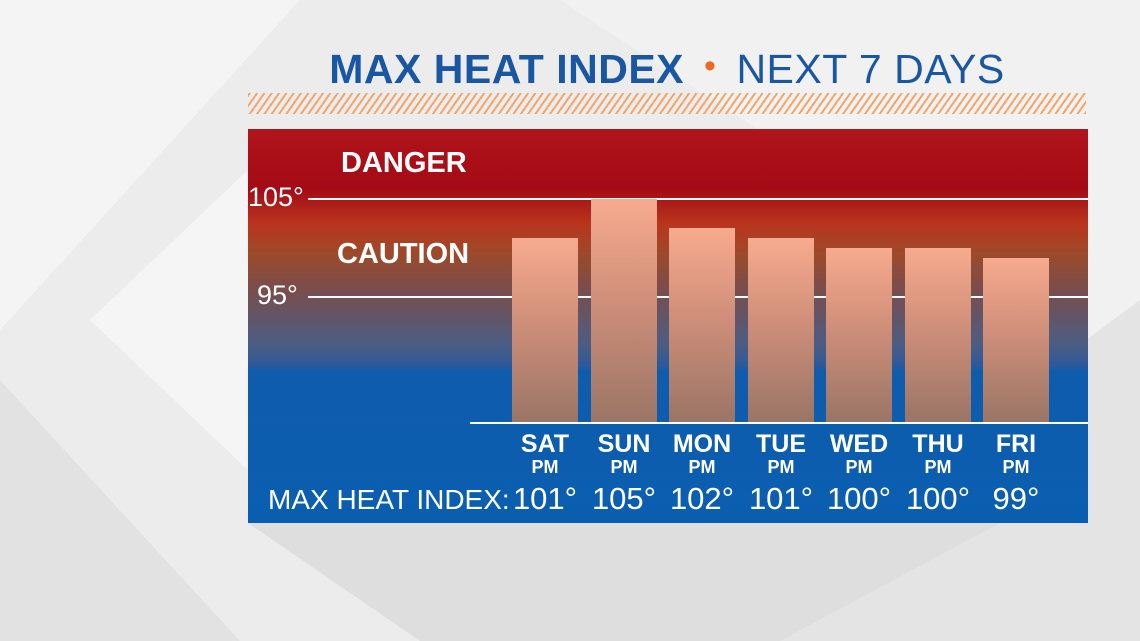 This screenshot has width=1140, height=641. I want to click on bar-sat, so click(545, 330).